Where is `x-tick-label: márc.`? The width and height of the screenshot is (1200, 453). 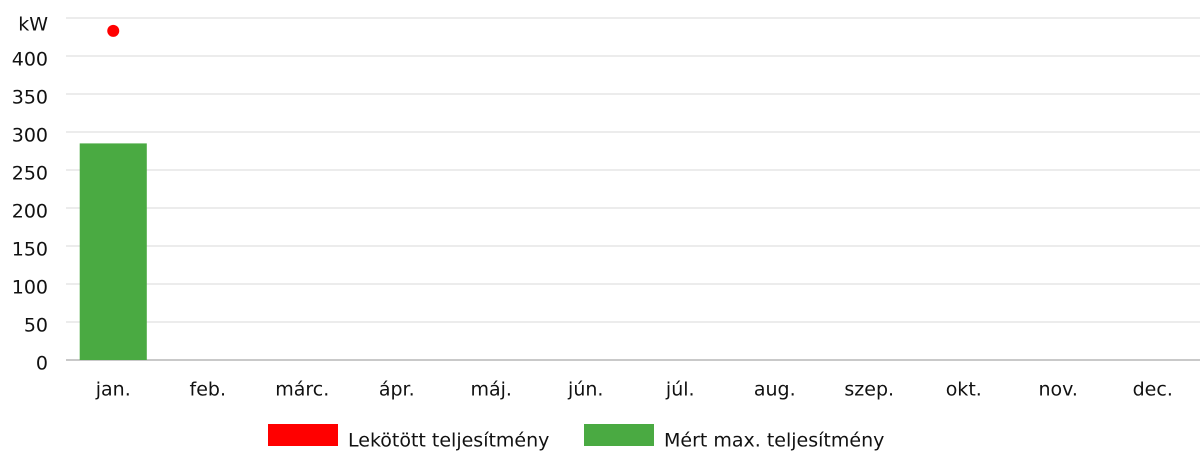 x-tick-label: márc. is located at coordinates (302, 390).